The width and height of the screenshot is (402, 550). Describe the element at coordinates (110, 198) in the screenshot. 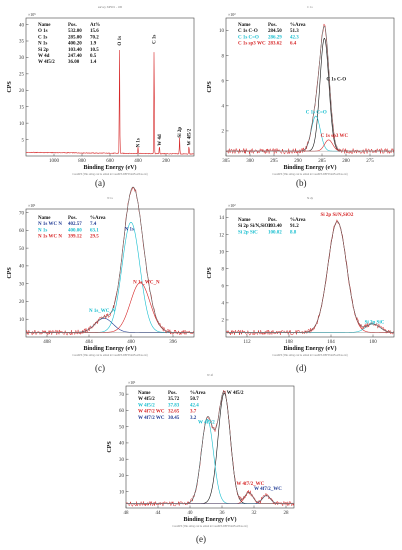

I see `panel-top-label: N 1s` at that location.